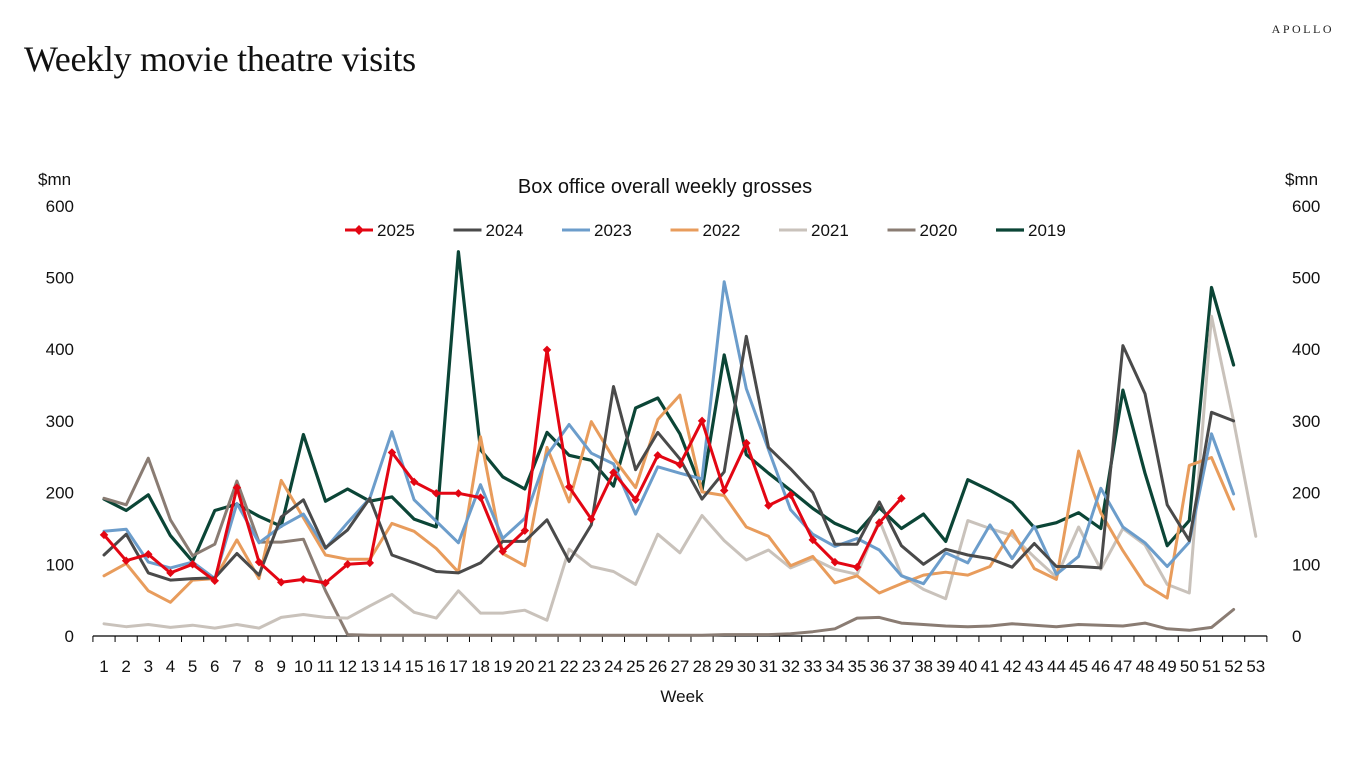 The width and height of the screenshot is (1366, 768). I want to click on legend-marker, so click(359, 230).